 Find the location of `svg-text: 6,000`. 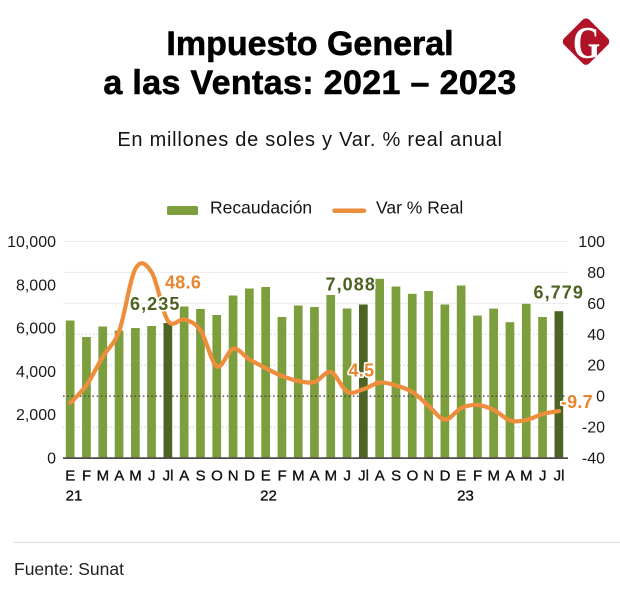

svg-text: 6,000 is located at coordinates (36, 329).